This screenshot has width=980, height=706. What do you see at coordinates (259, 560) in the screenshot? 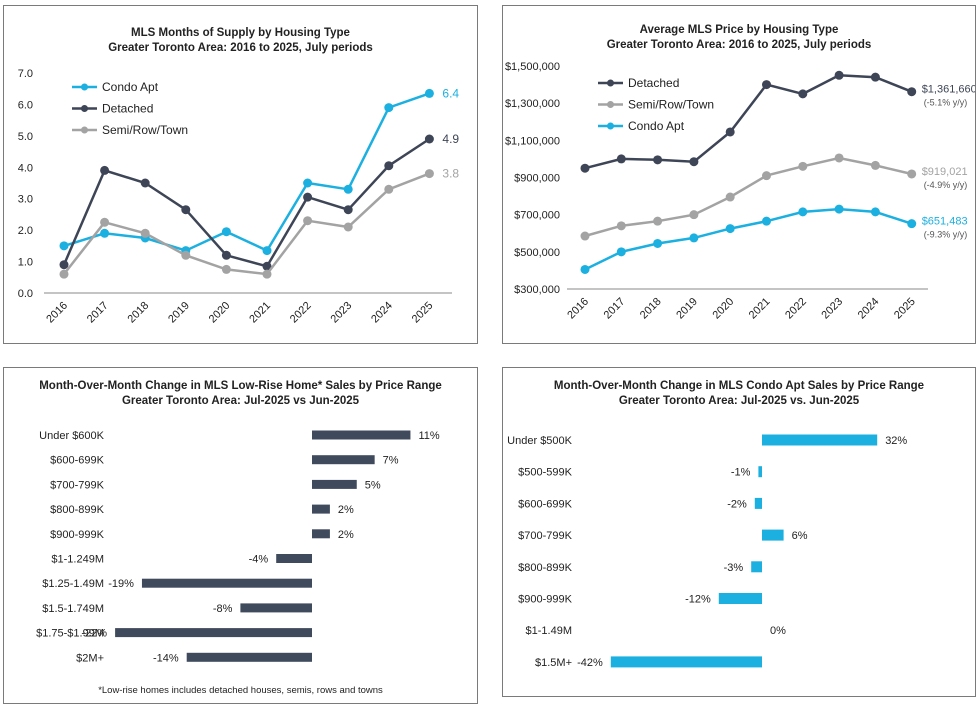
I see `data-label: -4%` at bounding box center [259, 560].